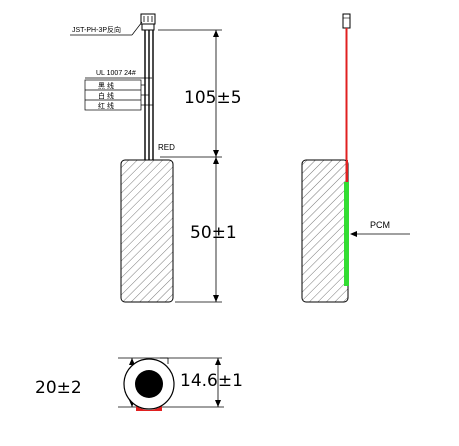  I want to click on wire-spec-table: UL 1007 24# 黑 线 白 线 红 线, so click(118, 90).